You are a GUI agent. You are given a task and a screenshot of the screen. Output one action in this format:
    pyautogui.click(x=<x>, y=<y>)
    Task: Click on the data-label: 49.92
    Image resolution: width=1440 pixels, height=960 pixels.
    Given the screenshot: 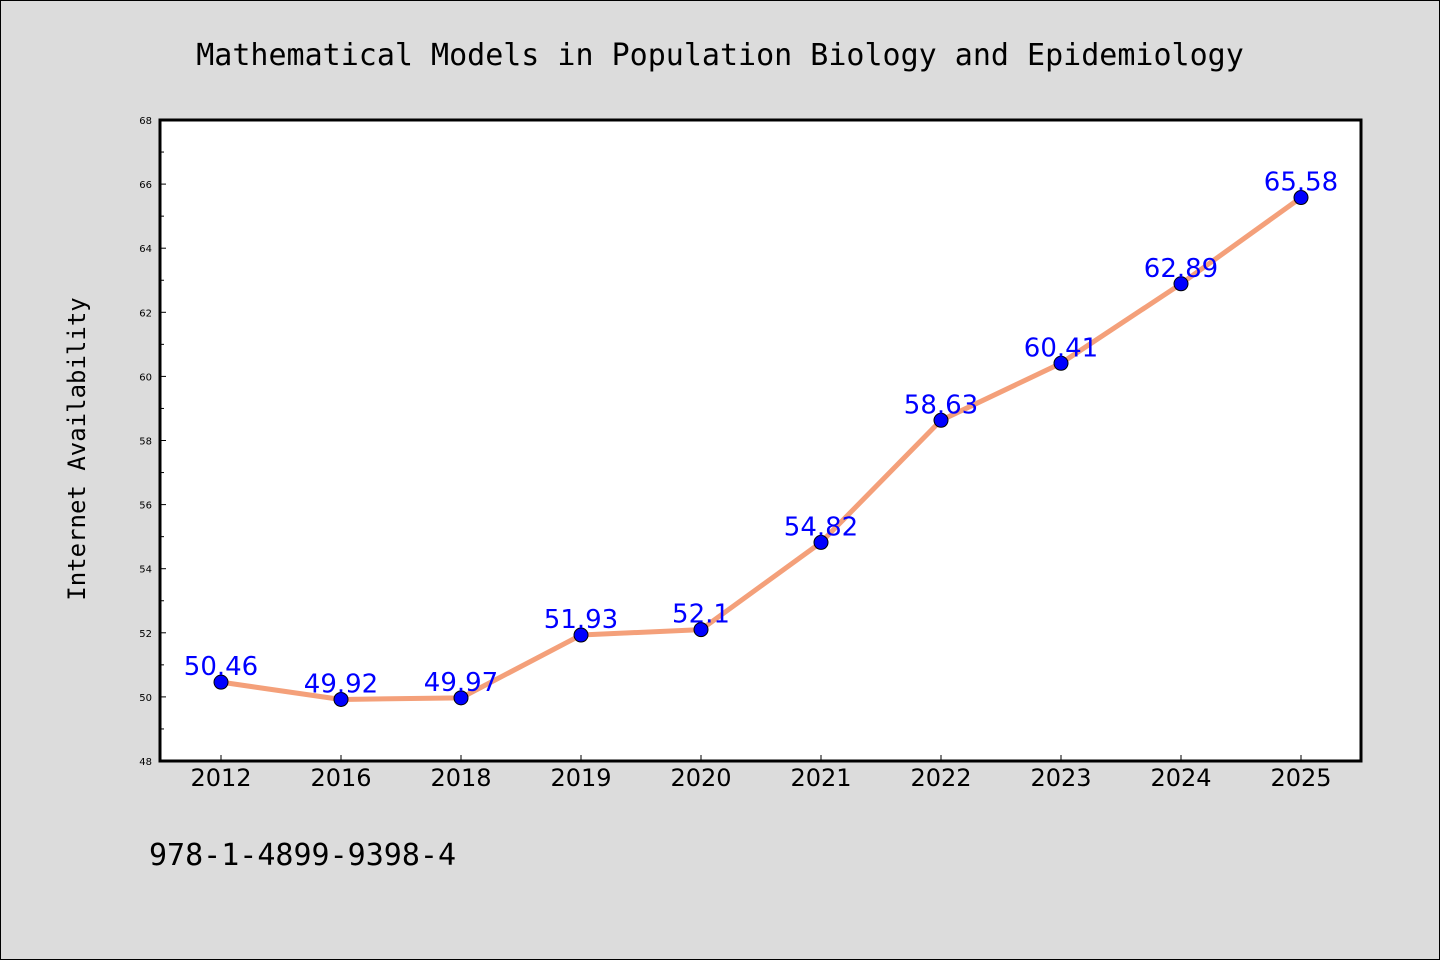 What is the action you would take?
    pyautogui.click(x=341, y=684)
    